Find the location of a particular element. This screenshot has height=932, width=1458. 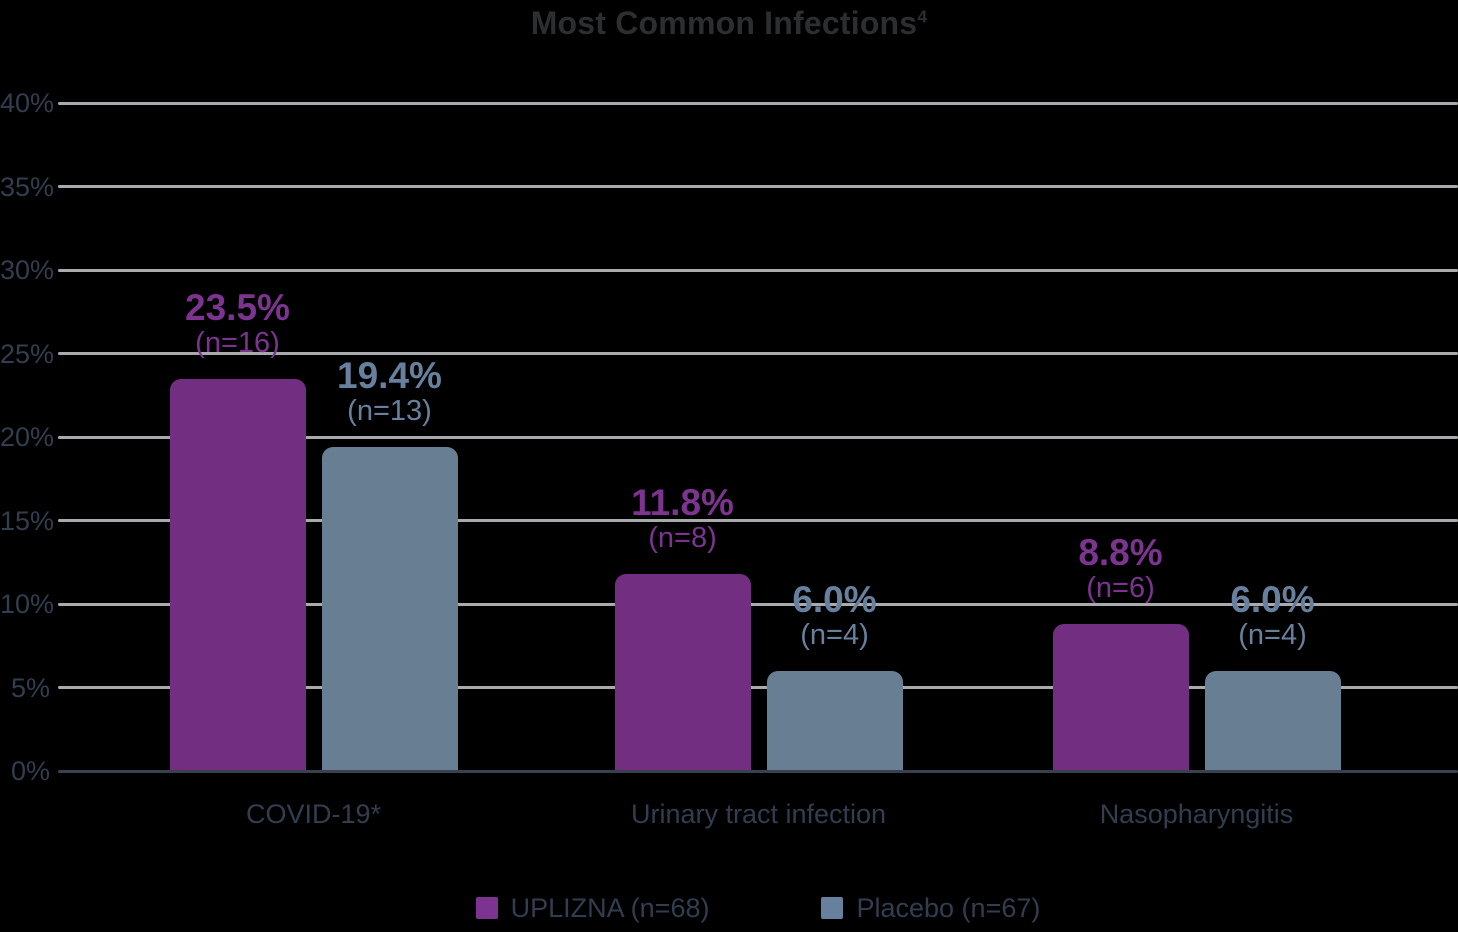

value-label-uplizna-covid-19: 23.5% is located at coordinates (237, 307).